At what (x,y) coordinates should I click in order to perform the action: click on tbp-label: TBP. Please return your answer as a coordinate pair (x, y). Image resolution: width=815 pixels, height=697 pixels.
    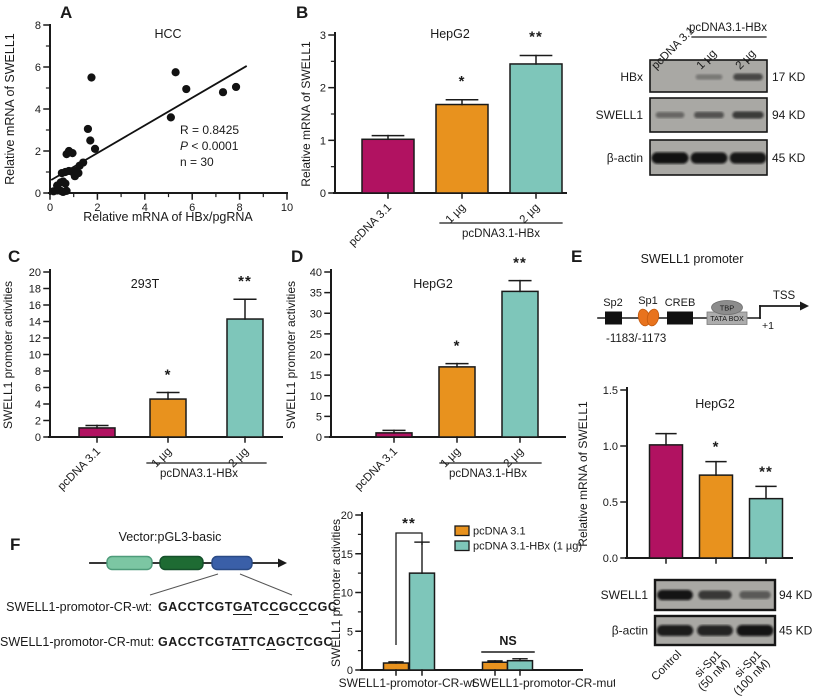
    Looking at the image, I should click on (727, 308).